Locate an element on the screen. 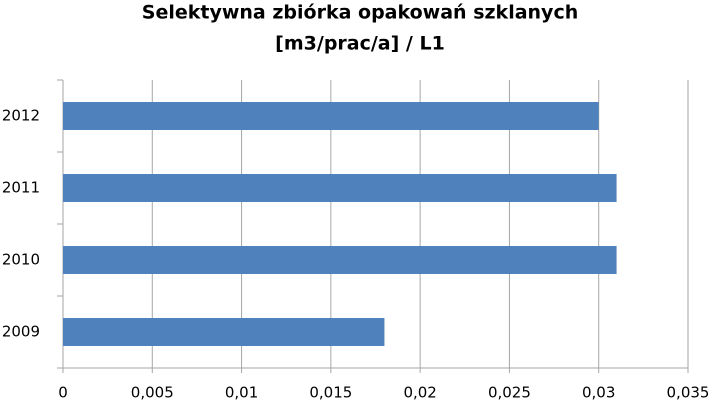 The height and width of the screenshot is (401, 715). x-tick-label: 0,035 is located at coordinates (688, 392).